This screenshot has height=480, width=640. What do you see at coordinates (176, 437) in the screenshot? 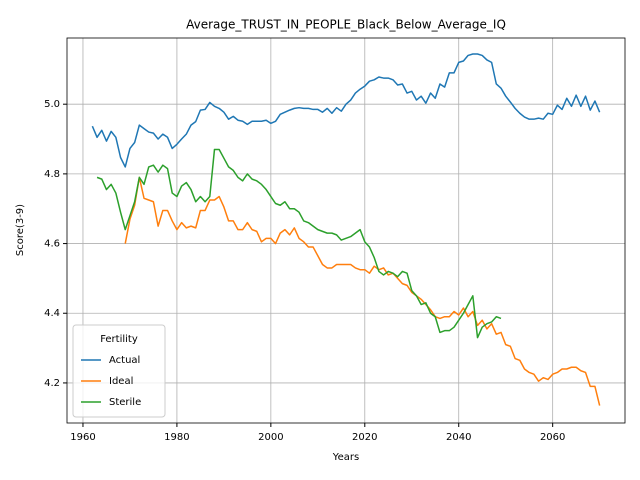
I see `x-tick-label: 1980` at bounding box center [176, 437].